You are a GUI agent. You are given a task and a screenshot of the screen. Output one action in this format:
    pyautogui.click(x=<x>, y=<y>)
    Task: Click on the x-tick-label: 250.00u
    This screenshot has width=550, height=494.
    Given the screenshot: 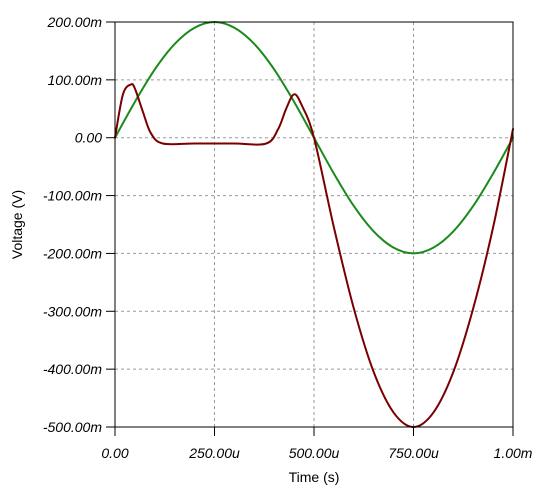 What is the action you would take?
    pyautogui.click(x=214, y=453)
    